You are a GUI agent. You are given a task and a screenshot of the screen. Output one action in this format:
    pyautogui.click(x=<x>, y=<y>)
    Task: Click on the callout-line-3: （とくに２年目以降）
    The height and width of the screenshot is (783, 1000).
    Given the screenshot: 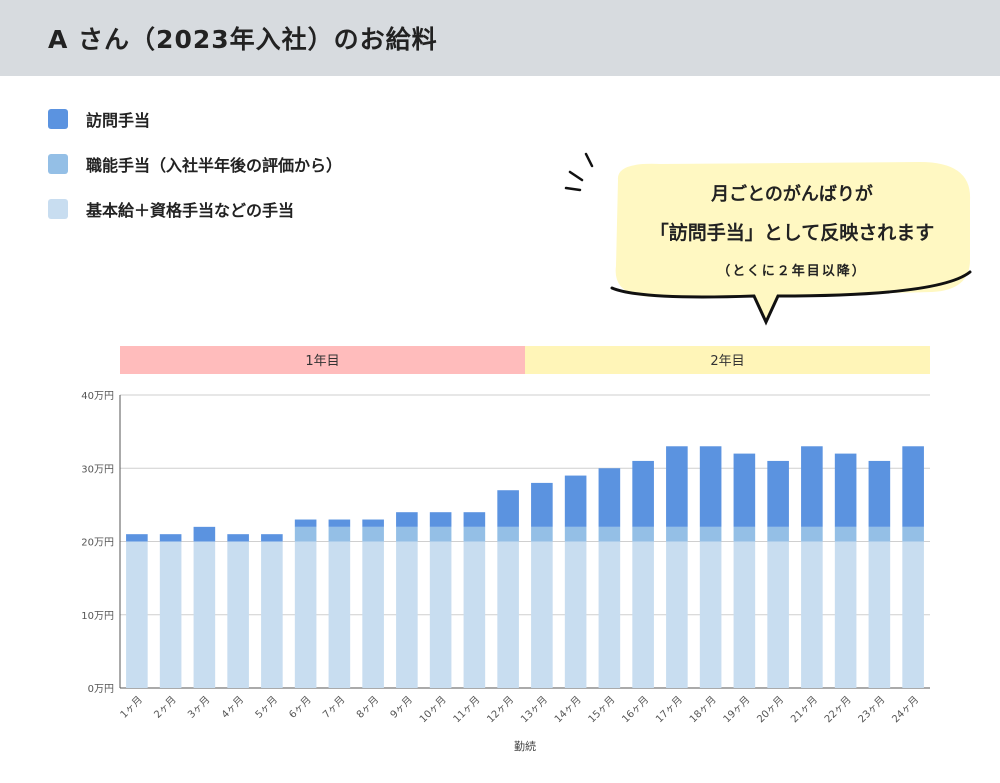 What is the action you would take?
    pyautogui.click(x=792, y=271)
    